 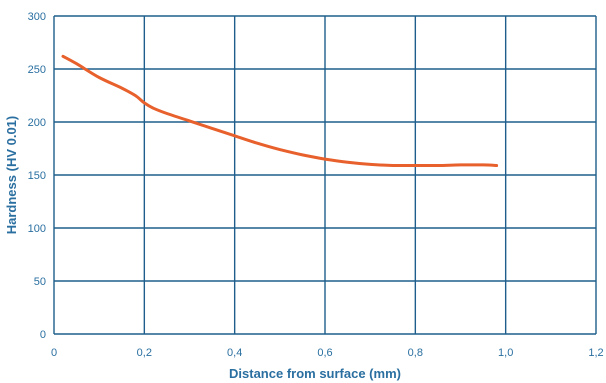 What do you see at coordinates (11, 175) in the screenshot?
I see `y-axis-title: Hardness (HV 0.01)` at bounding box center [11, 175].